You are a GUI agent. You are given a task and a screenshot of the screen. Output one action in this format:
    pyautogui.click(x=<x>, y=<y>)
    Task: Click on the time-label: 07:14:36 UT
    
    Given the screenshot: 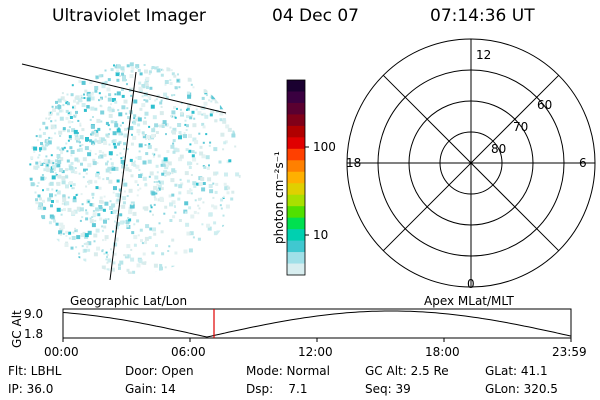 What is the action you would take?
    pyautogui.click(x=482, y=16)
    